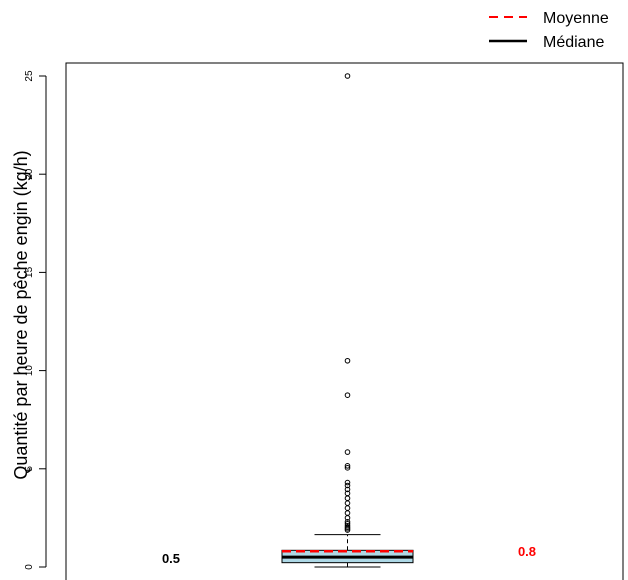 The image size is (628, 580). Describe the element at coordinates (29, 76) in the screenshot. I see `y-tick-label-25: 25` at that location.